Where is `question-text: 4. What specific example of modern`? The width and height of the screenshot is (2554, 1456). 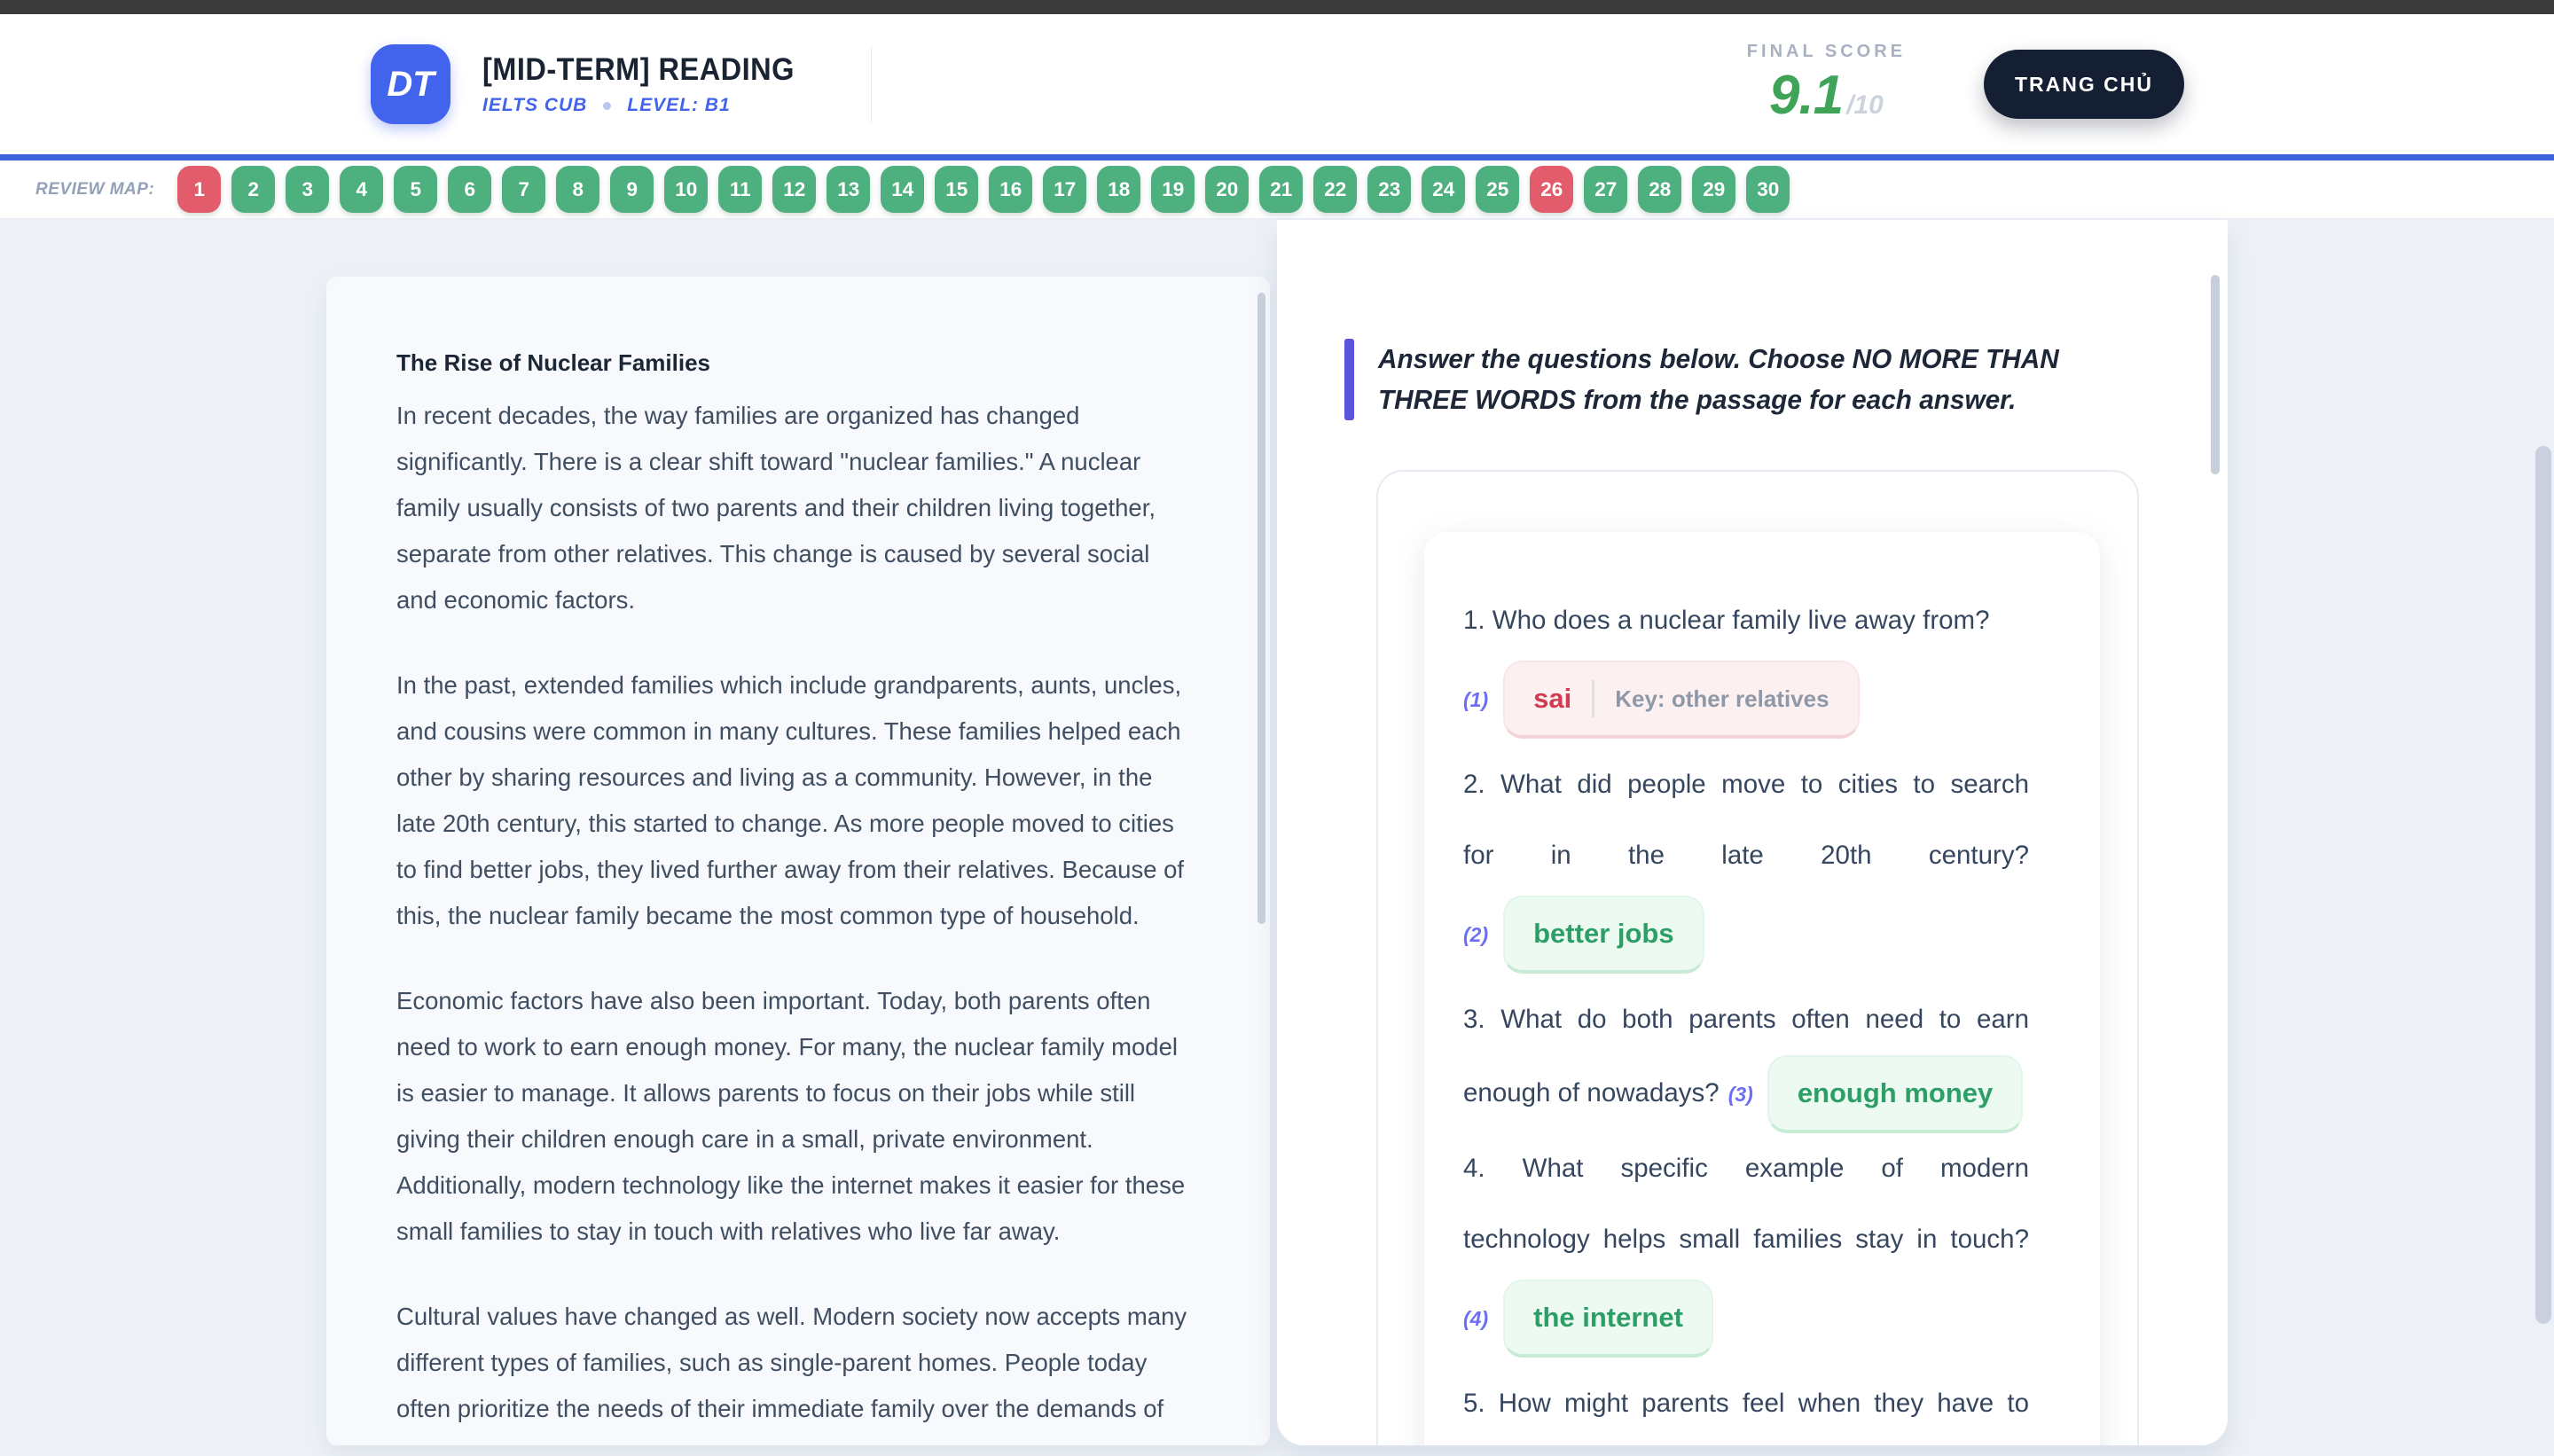
question-text: 4. What specific example of modern is located at coordinates (1746, 1168).